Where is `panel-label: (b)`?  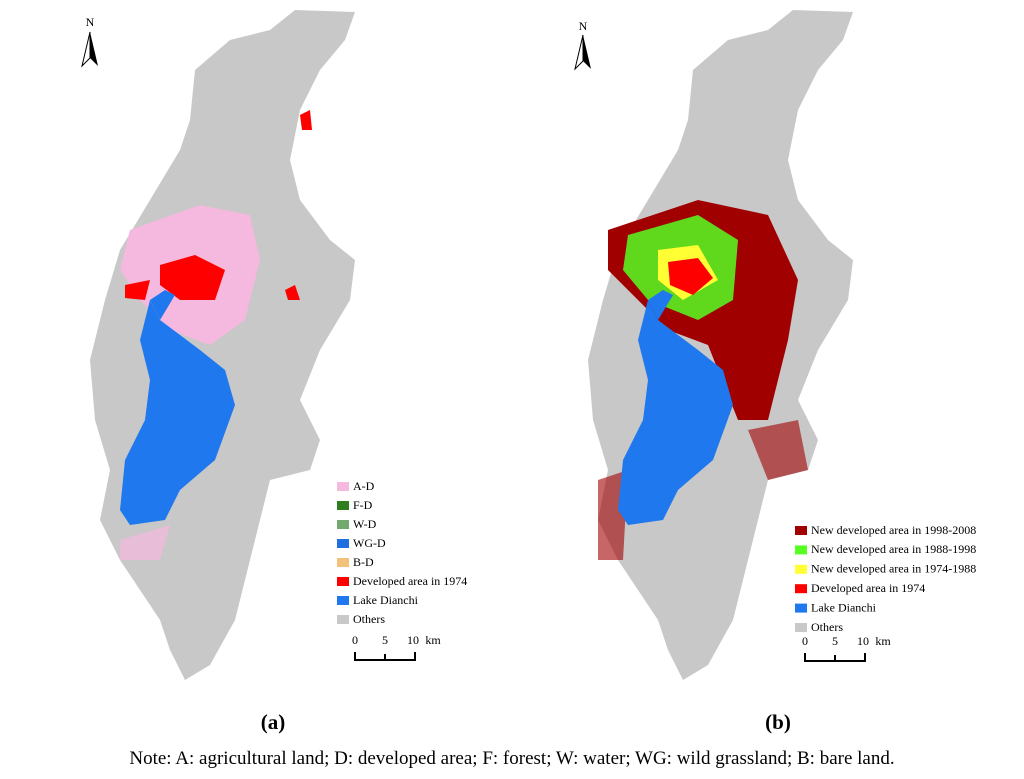 panel-label: (b) is located at coordinates (778, 722).